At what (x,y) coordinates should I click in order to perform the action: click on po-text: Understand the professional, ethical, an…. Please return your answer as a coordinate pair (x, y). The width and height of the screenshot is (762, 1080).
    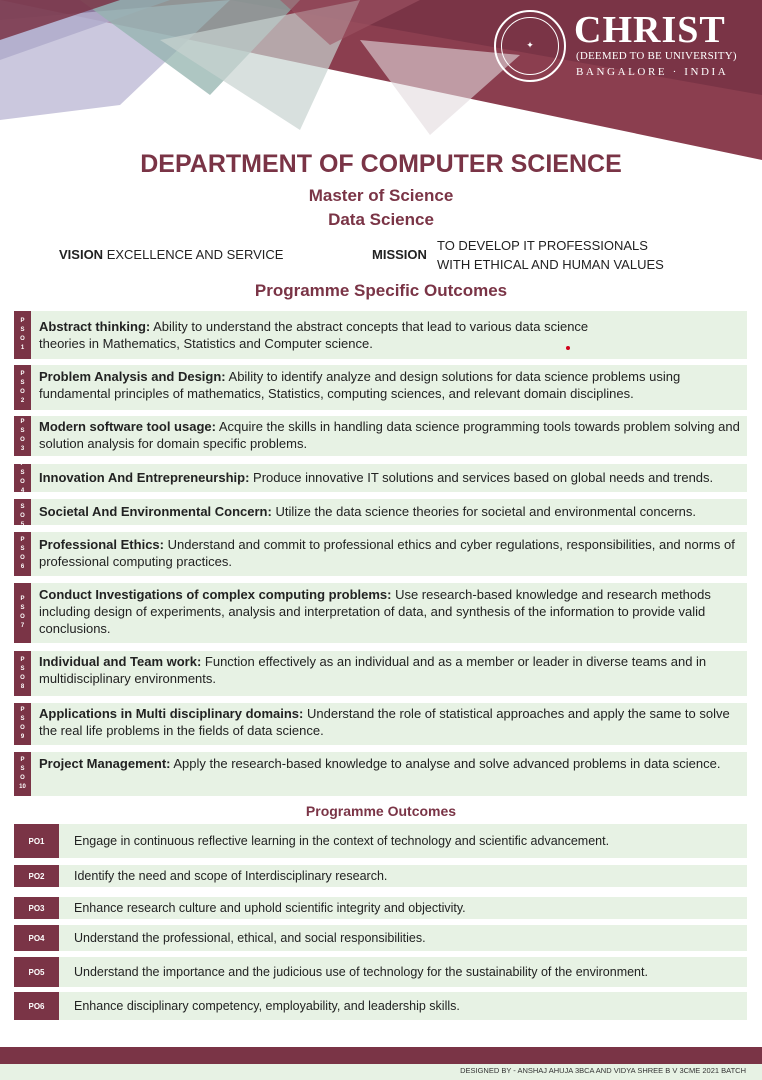
    Looking at the image, I should click on (250, 938).